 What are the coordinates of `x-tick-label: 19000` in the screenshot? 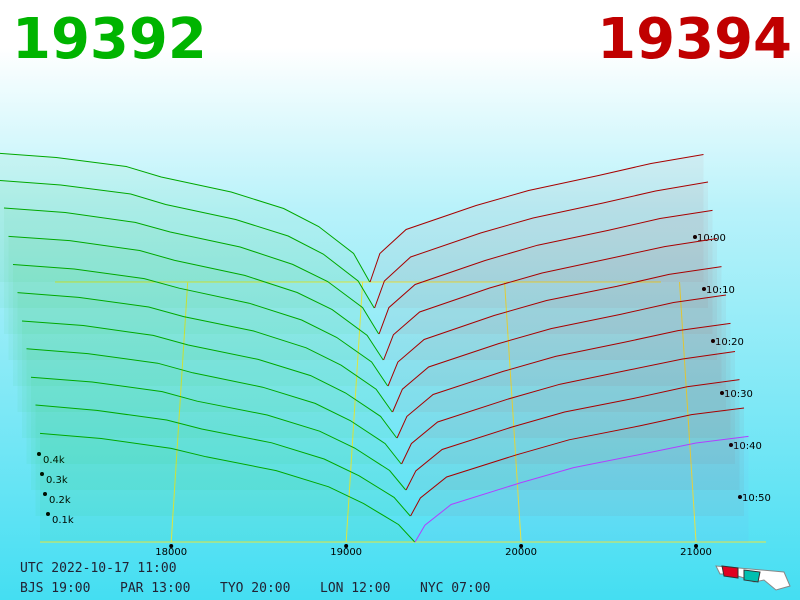 It's located at (346, 552).